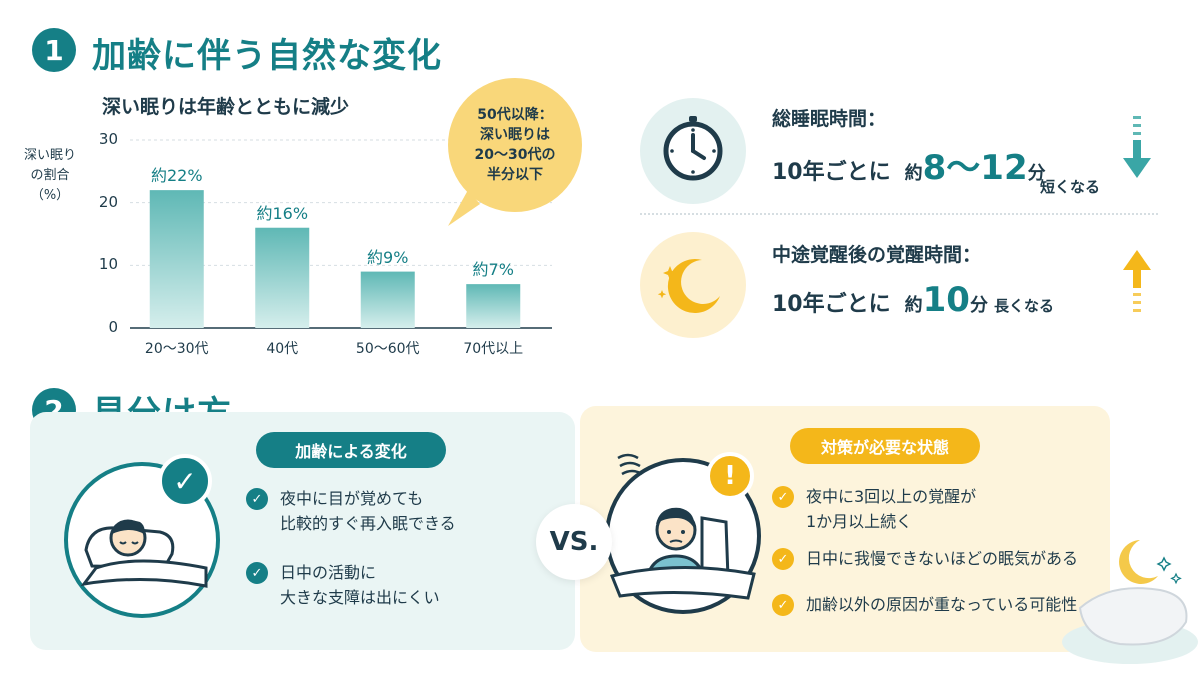 The image size is (1200, 675). I want to click on total-sleep-title: 総睡眠時間：, so click(829, 119).